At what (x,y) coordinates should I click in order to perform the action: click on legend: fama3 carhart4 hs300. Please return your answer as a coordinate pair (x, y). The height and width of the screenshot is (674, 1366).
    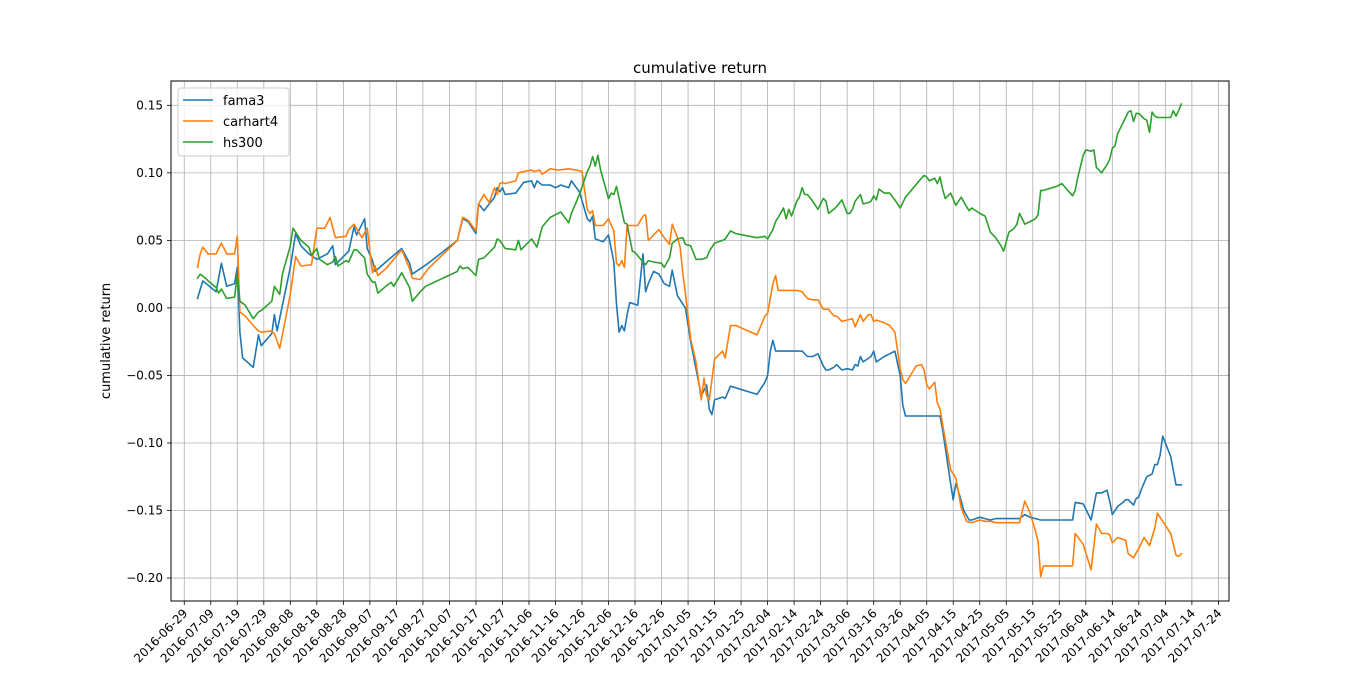
    Looking at the image, I should click on (233, 122).